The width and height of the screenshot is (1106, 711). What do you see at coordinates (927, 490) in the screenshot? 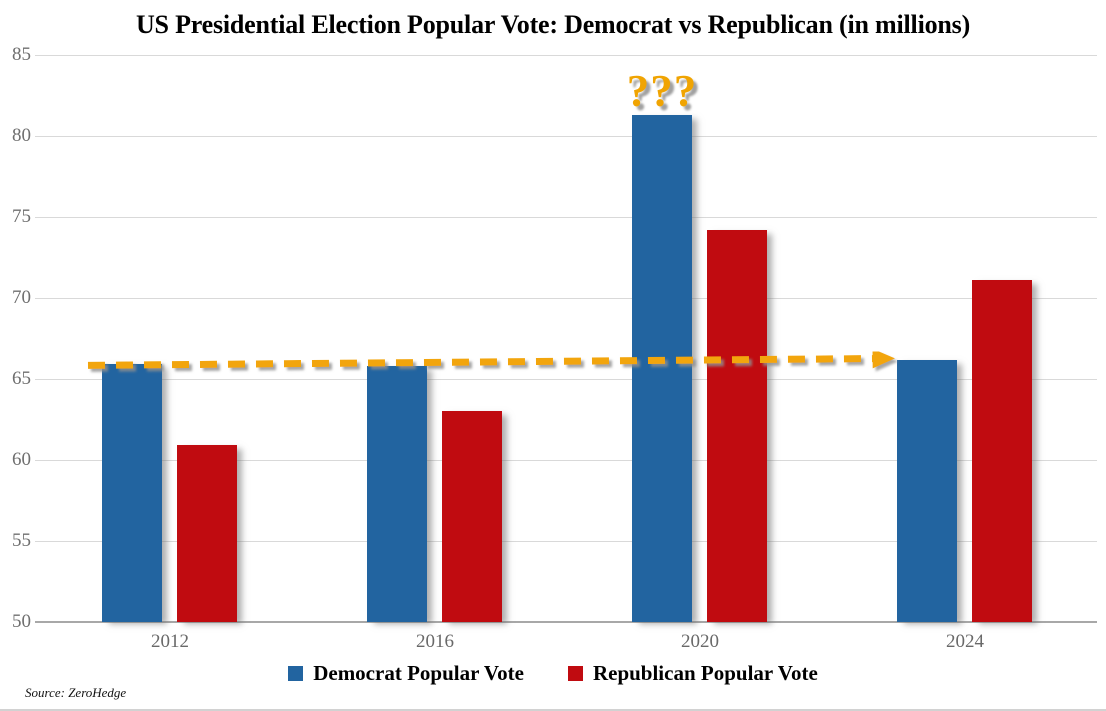
I see `bar-democrat-2024` at bounding box center [927, 490].